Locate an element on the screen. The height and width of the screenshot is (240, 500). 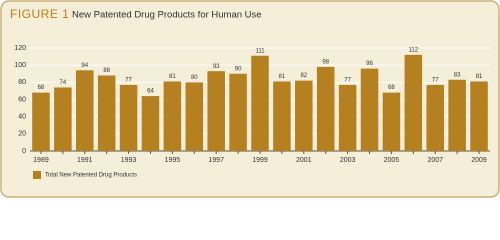
value-label: 111 is located at coordinates (260, 51).